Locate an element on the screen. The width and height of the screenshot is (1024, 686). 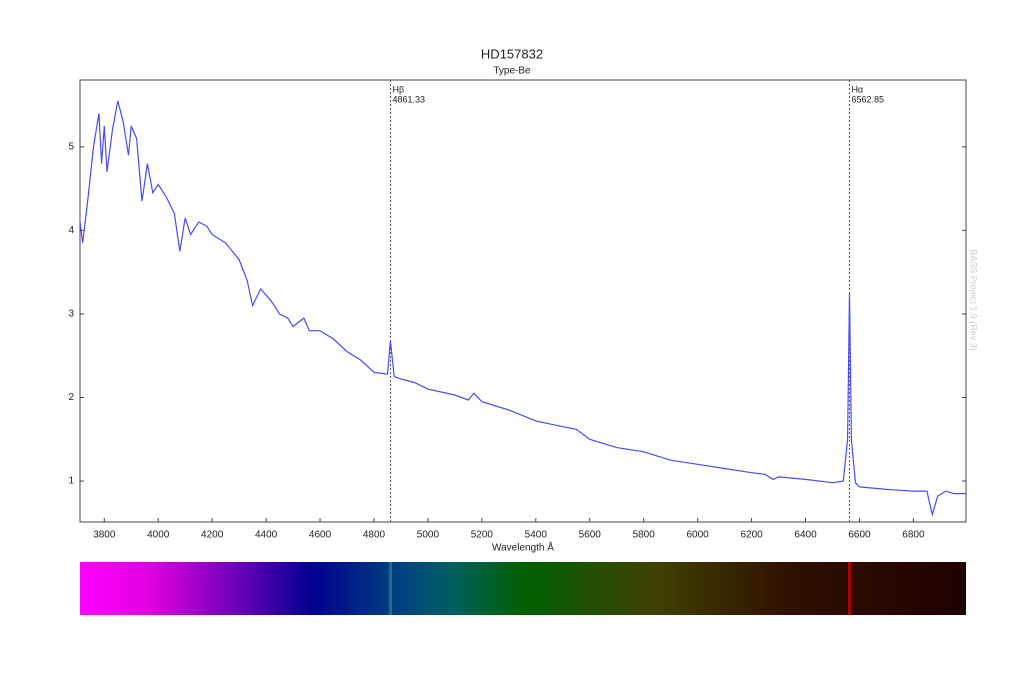
x-tick-label: 4600 is located at coordinates (320, 535).